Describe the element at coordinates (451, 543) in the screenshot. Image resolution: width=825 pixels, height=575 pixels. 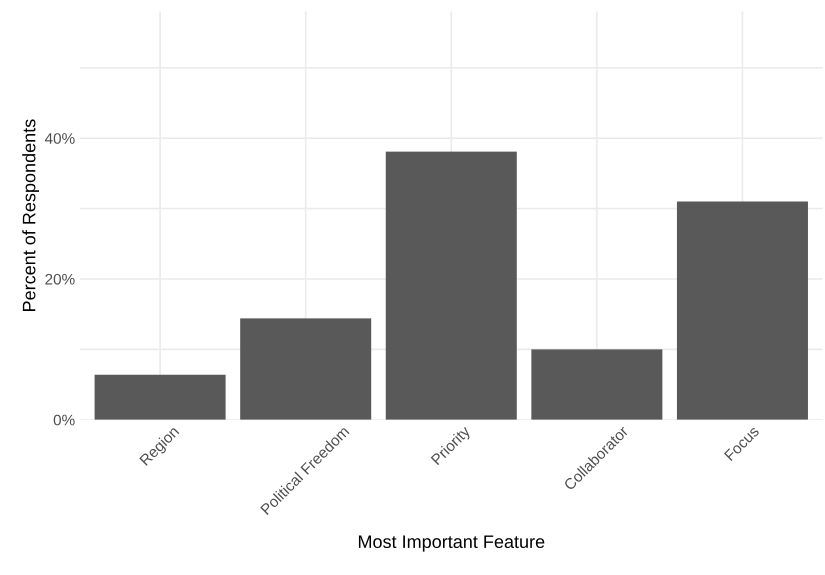
I see `x-axis-title: Most Important Feature` at that location.